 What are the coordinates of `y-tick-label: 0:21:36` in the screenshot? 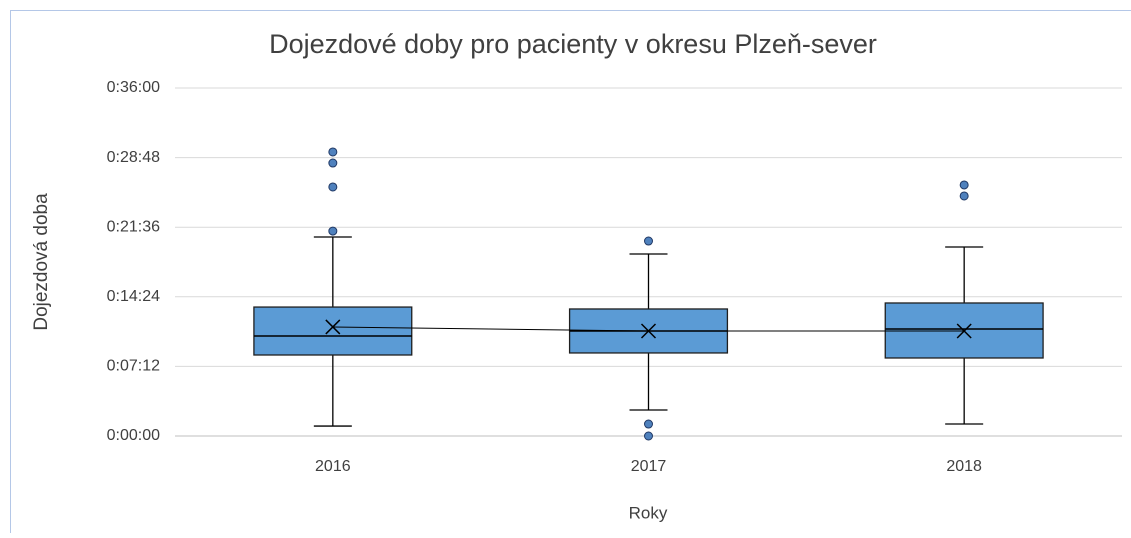 It's located at (133, 226).